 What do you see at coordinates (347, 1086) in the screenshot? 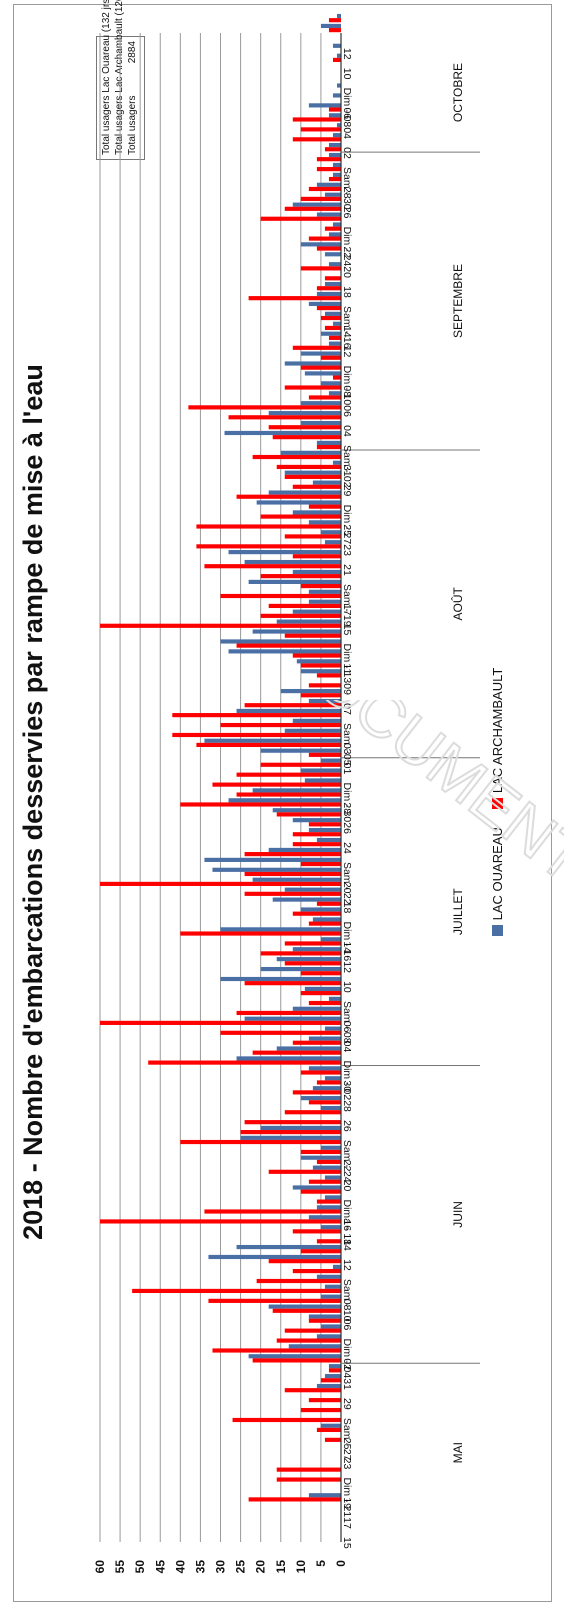
I see `x-tick-label: 30` at bounding box center [347, 1086].